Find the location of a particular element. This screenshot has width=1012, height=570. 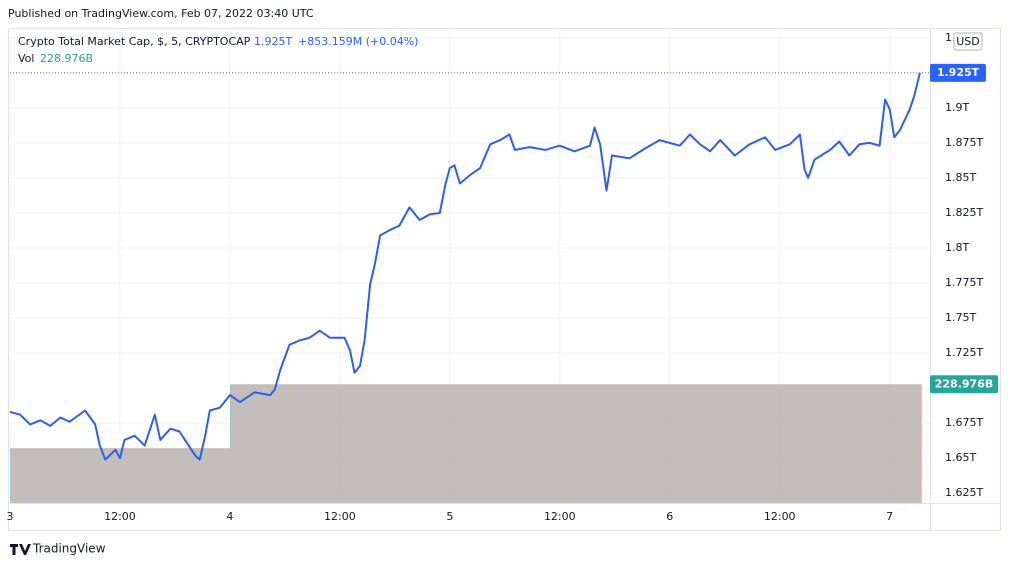

last-price-badge is located at coordinates (958, 72).